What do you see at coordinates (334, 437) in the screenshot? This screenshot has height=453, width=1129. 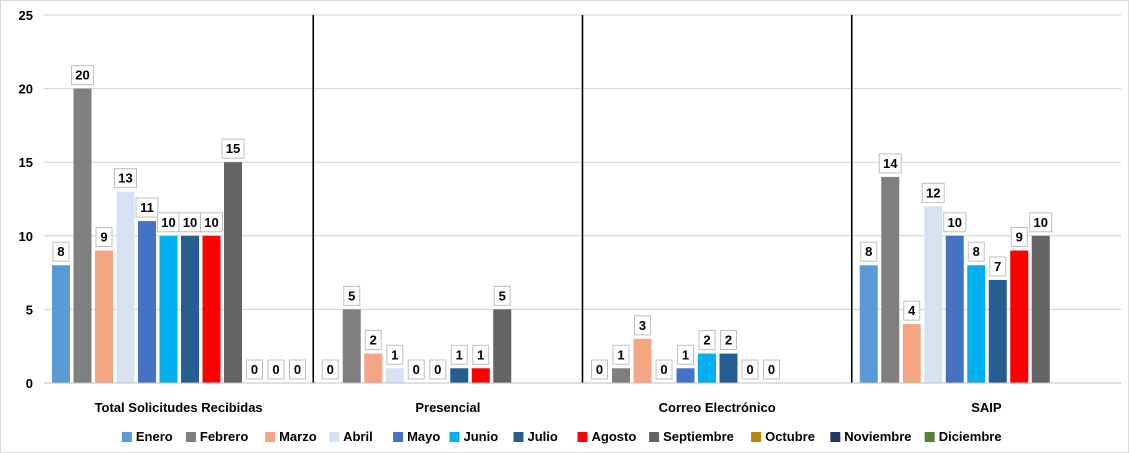 I see `legend-swatch-abril` at bounding box center [334, 437].